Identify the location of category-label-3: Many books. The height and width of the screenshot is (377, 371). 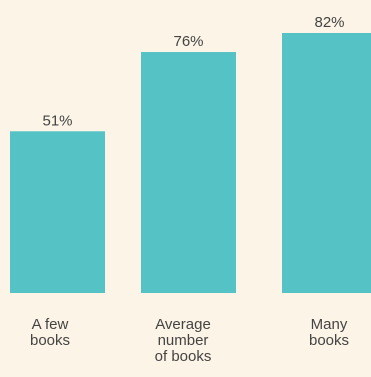
(329, 332).